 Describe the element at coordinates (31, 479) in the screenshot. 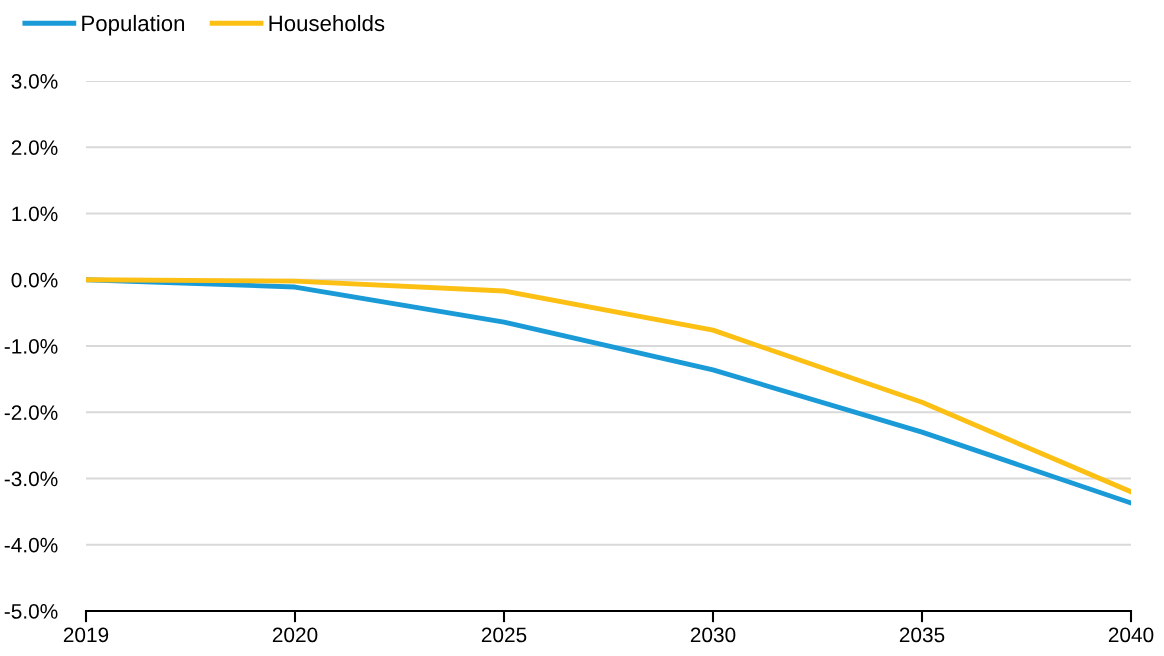

I see `y-tick-label: -3.0%` at that location.